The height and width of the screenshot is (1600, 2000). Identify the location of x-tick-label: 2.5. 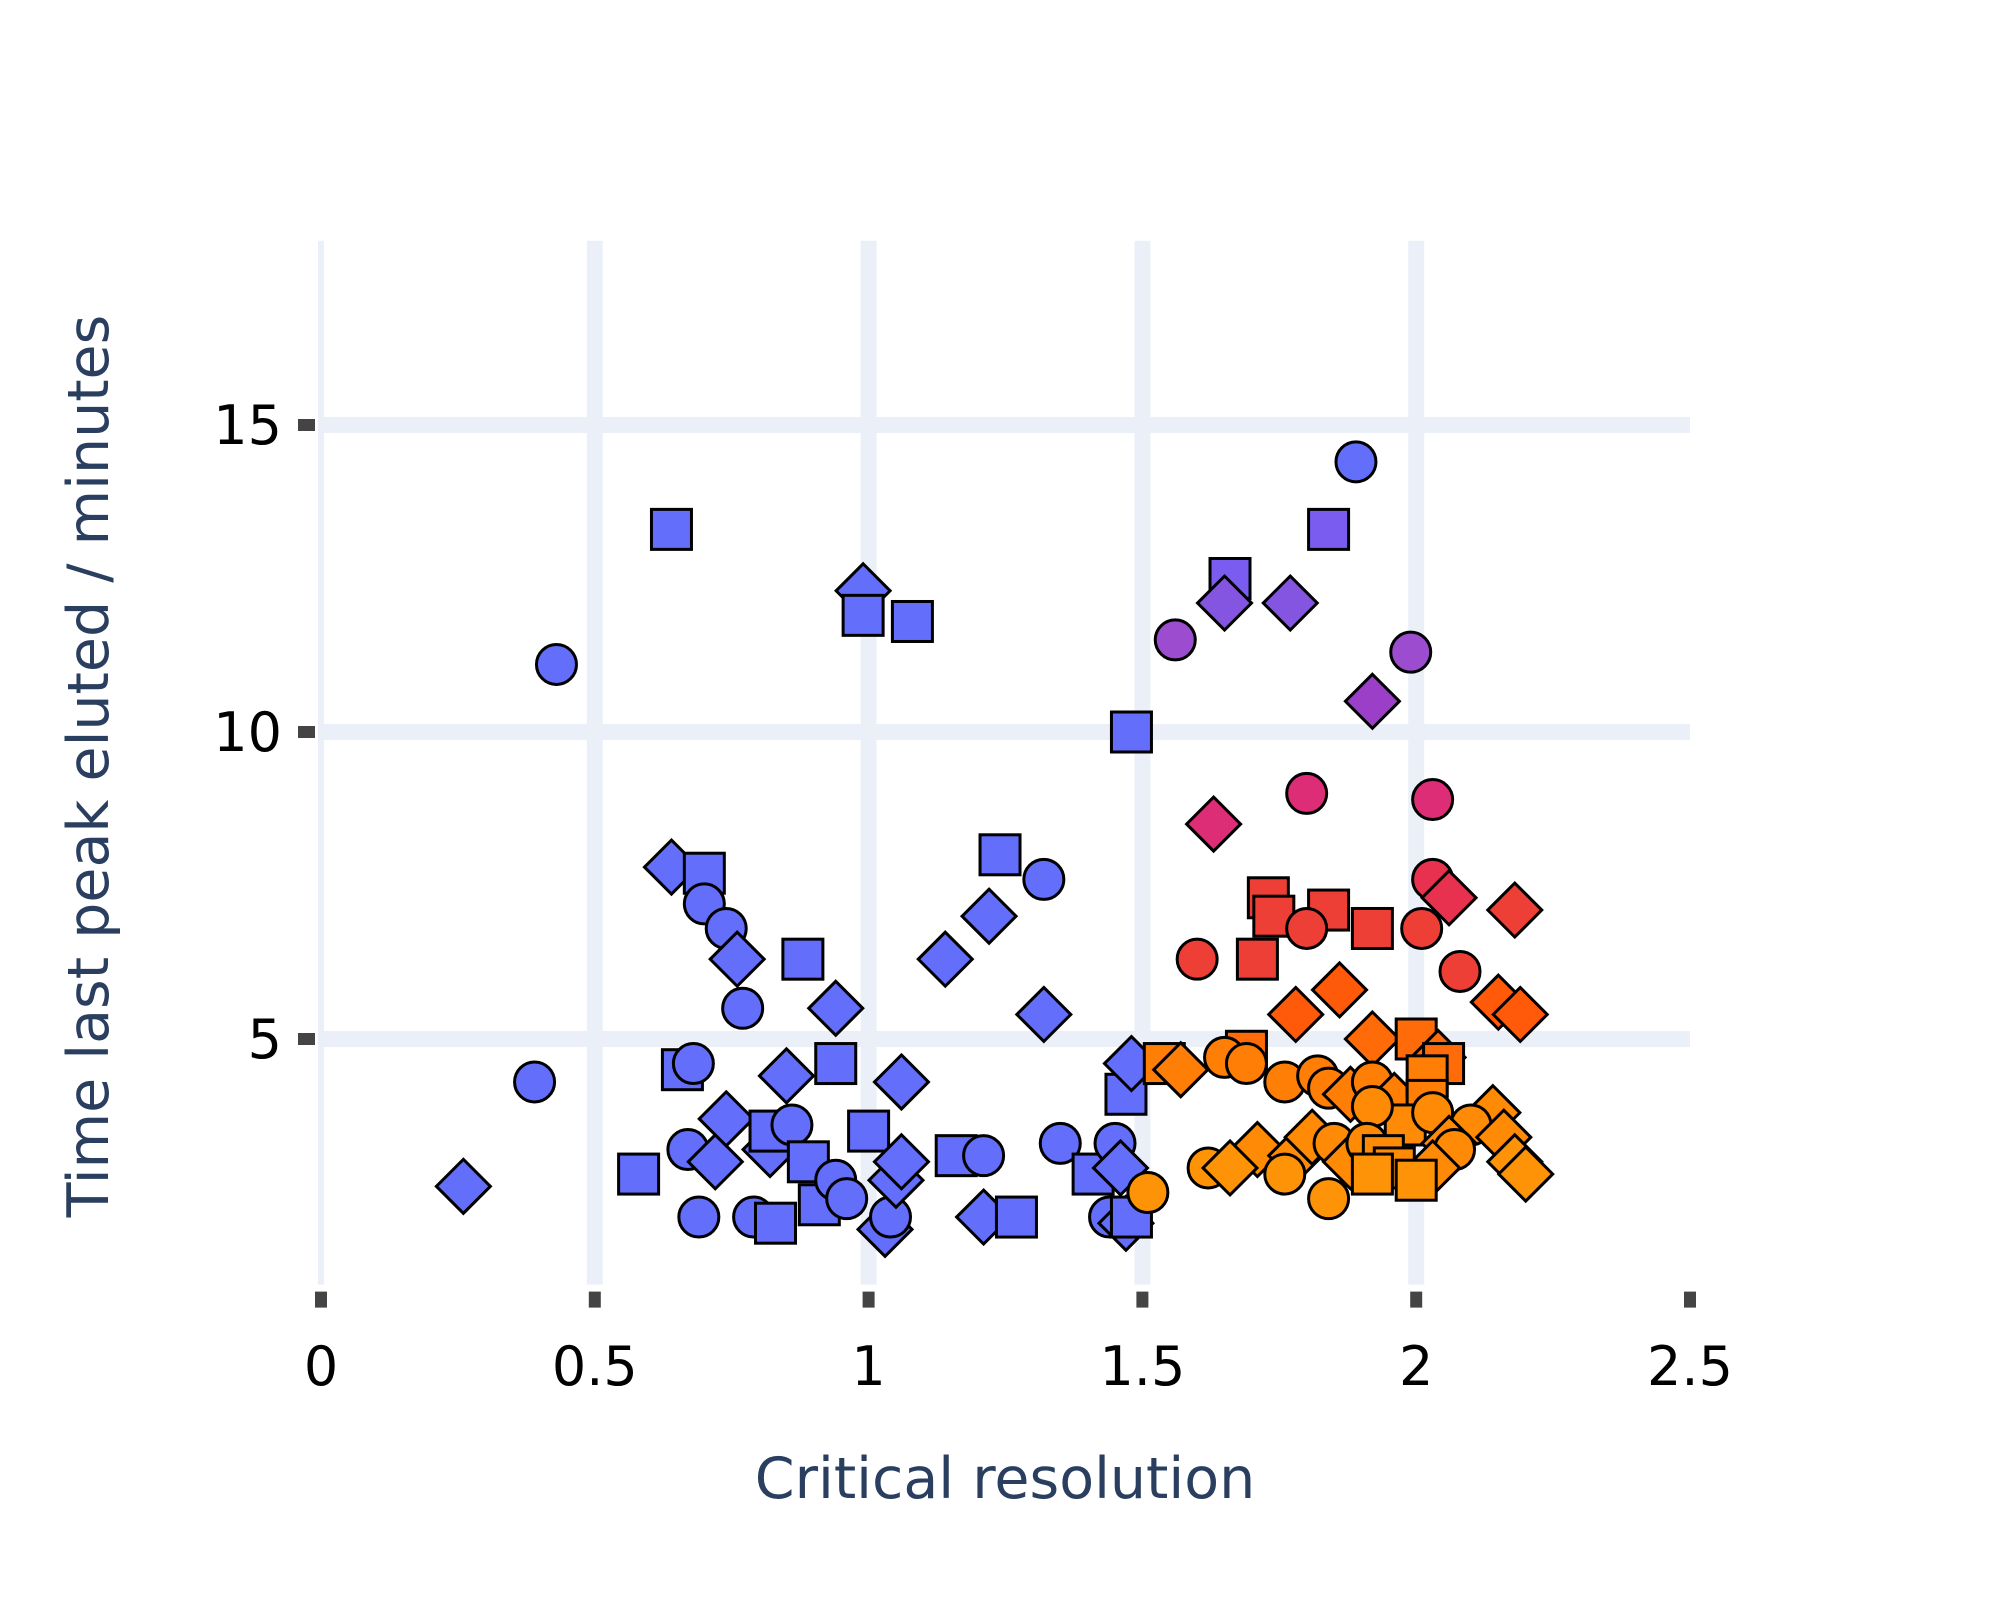
(1690, 1366).